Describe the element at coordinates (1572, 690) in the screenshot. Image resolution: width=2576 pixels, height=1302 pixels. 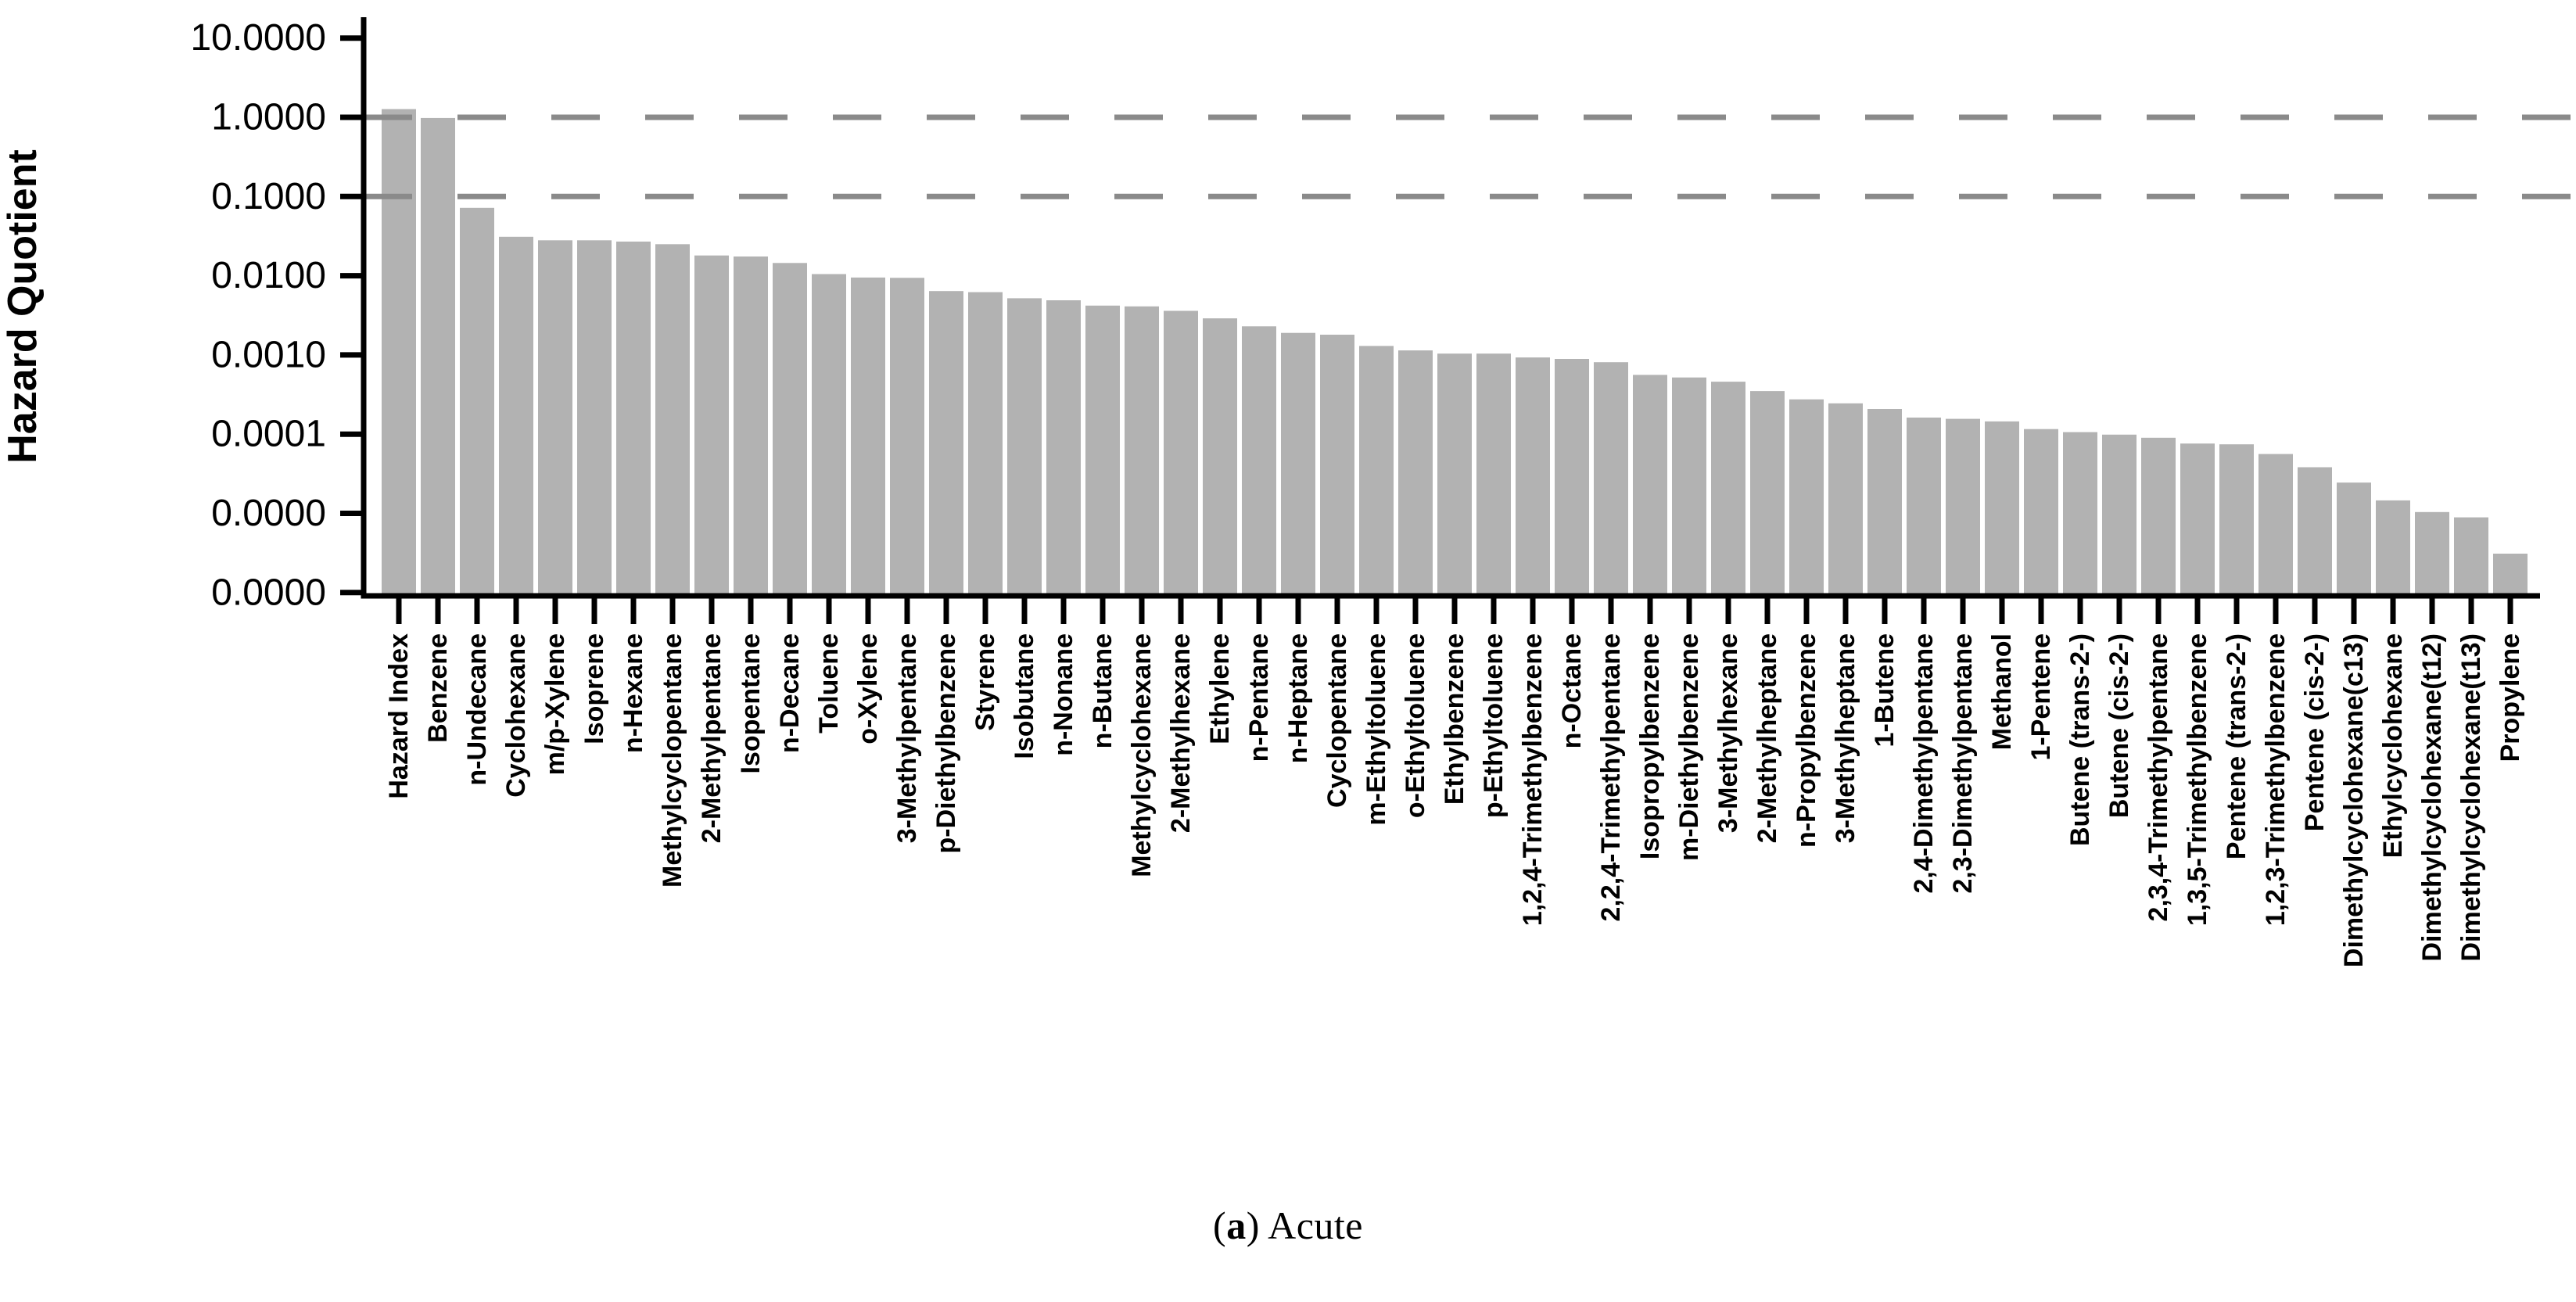
I see `x-tick-label: n-Octane` at that location.